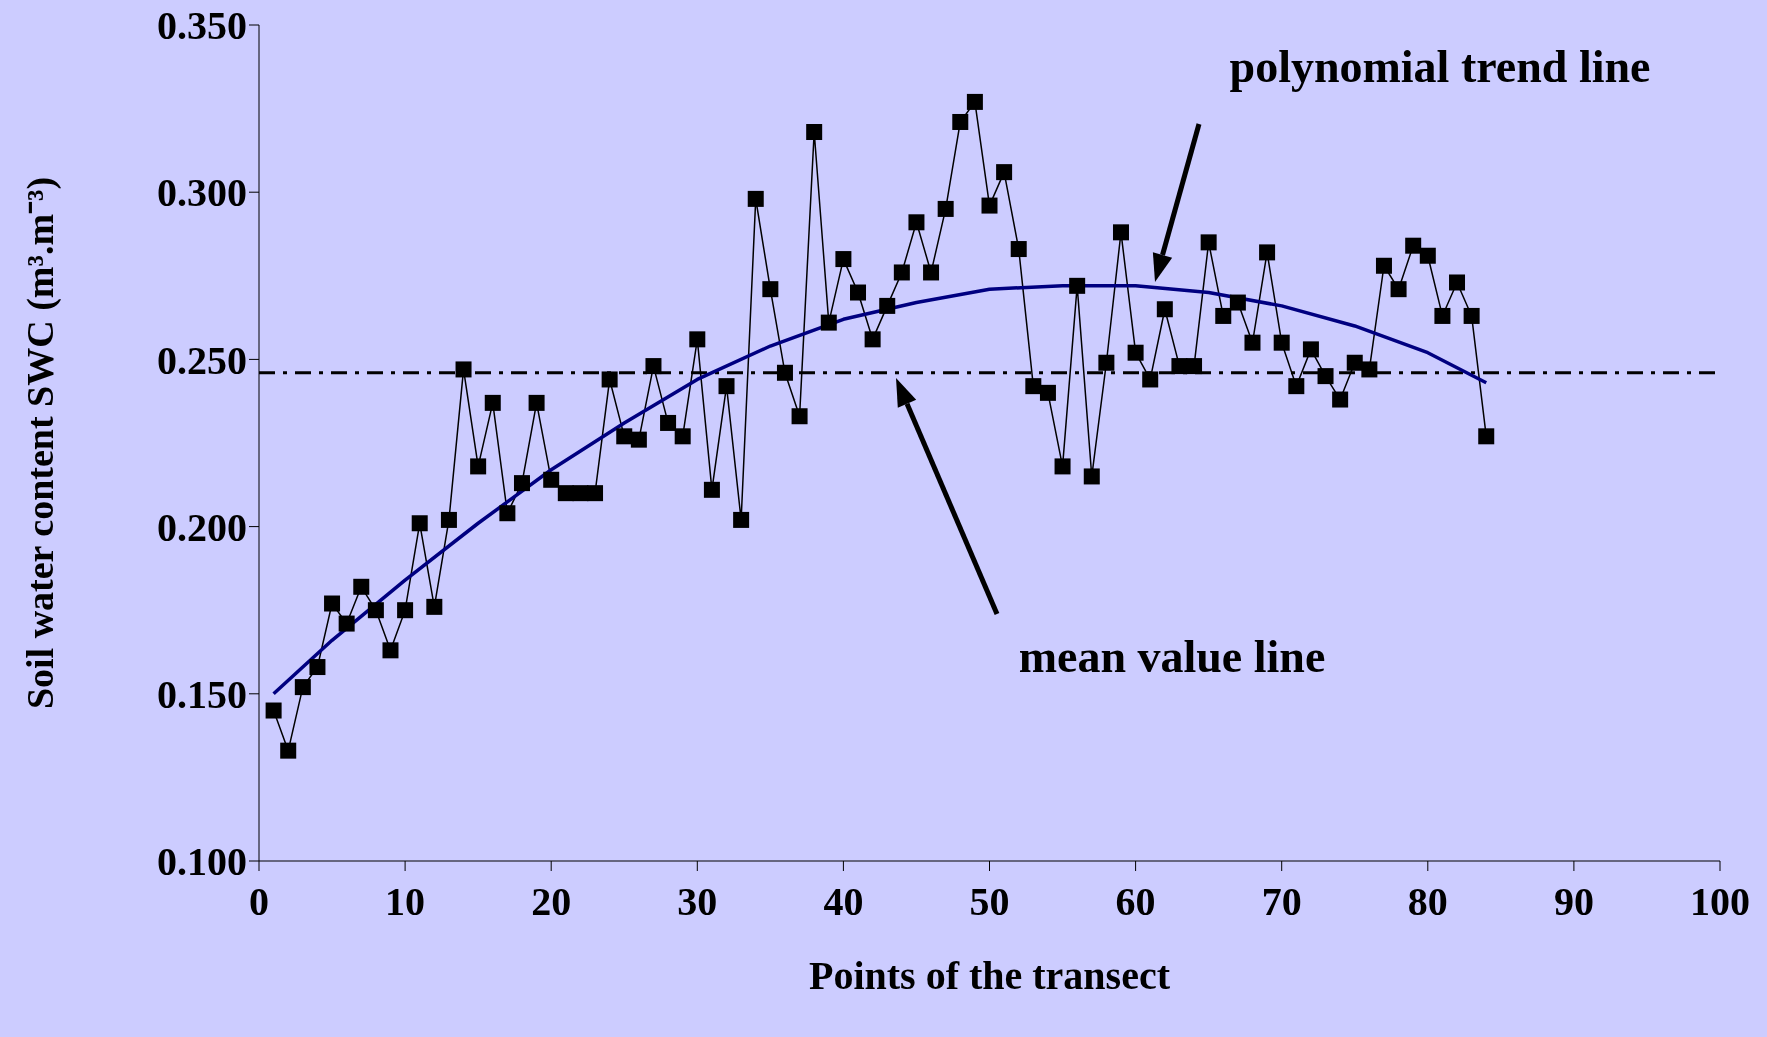 This screenshot has height=1037, width=1767. I want to click on y-tick-label: 0.350, so click(202, 26).